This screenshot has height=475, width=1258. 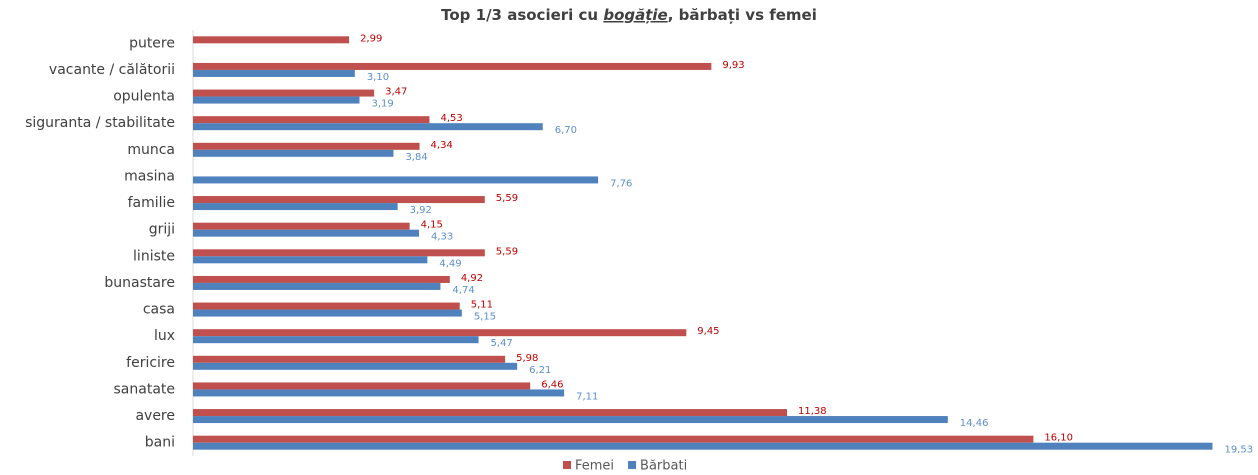 What do you see at coordinates (416, 157) in the screenshot?
I see `value-label: 3,84` at bounding box center [416, 157].